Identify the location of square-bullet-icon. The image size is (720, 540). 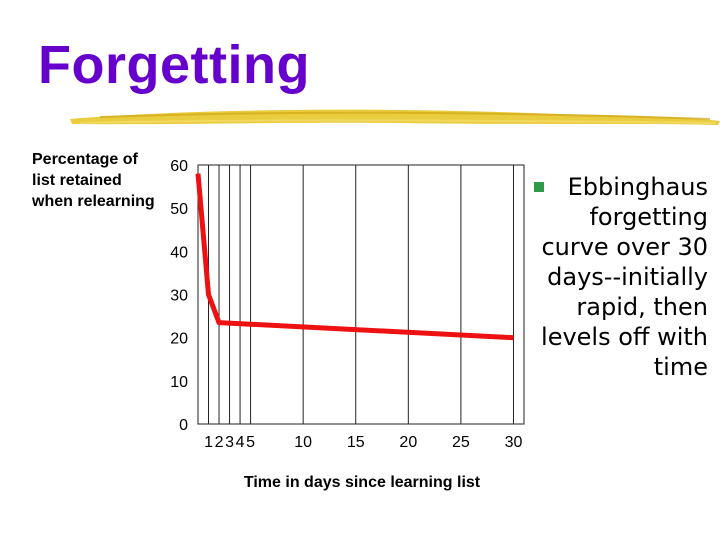
(539, 187).